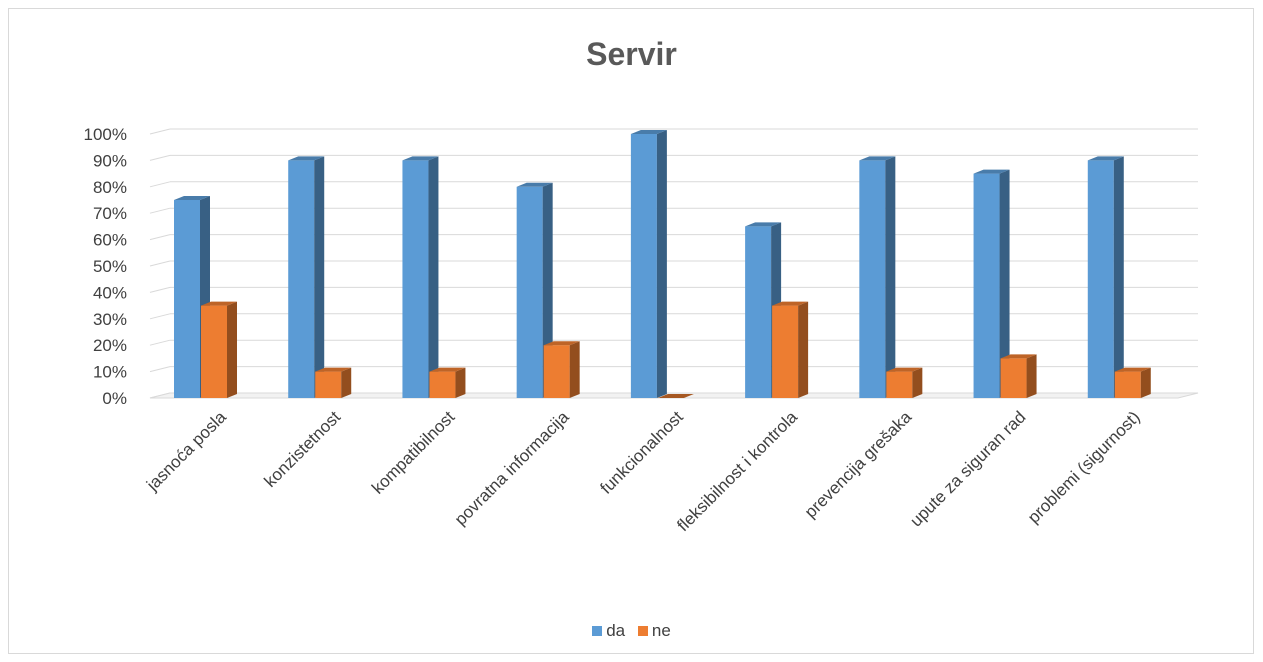  I want to click on y-tick-label: 0%, so click(114, 398).